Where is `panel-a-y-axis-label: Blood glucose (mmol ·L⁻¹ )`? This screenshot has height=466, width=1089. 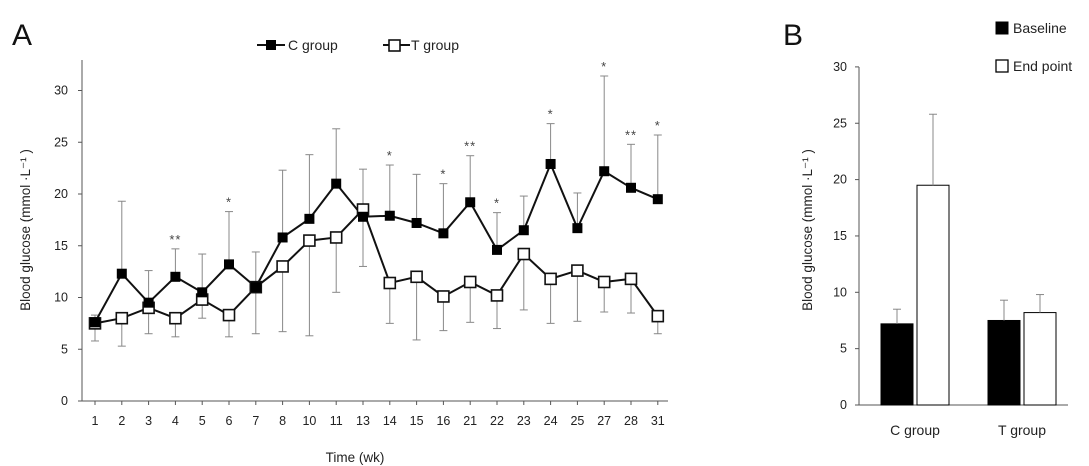
panel-a-y-axis-label: Blood glucose (mmol ·L⁻¹ ) is located at coordinates (25, 230).